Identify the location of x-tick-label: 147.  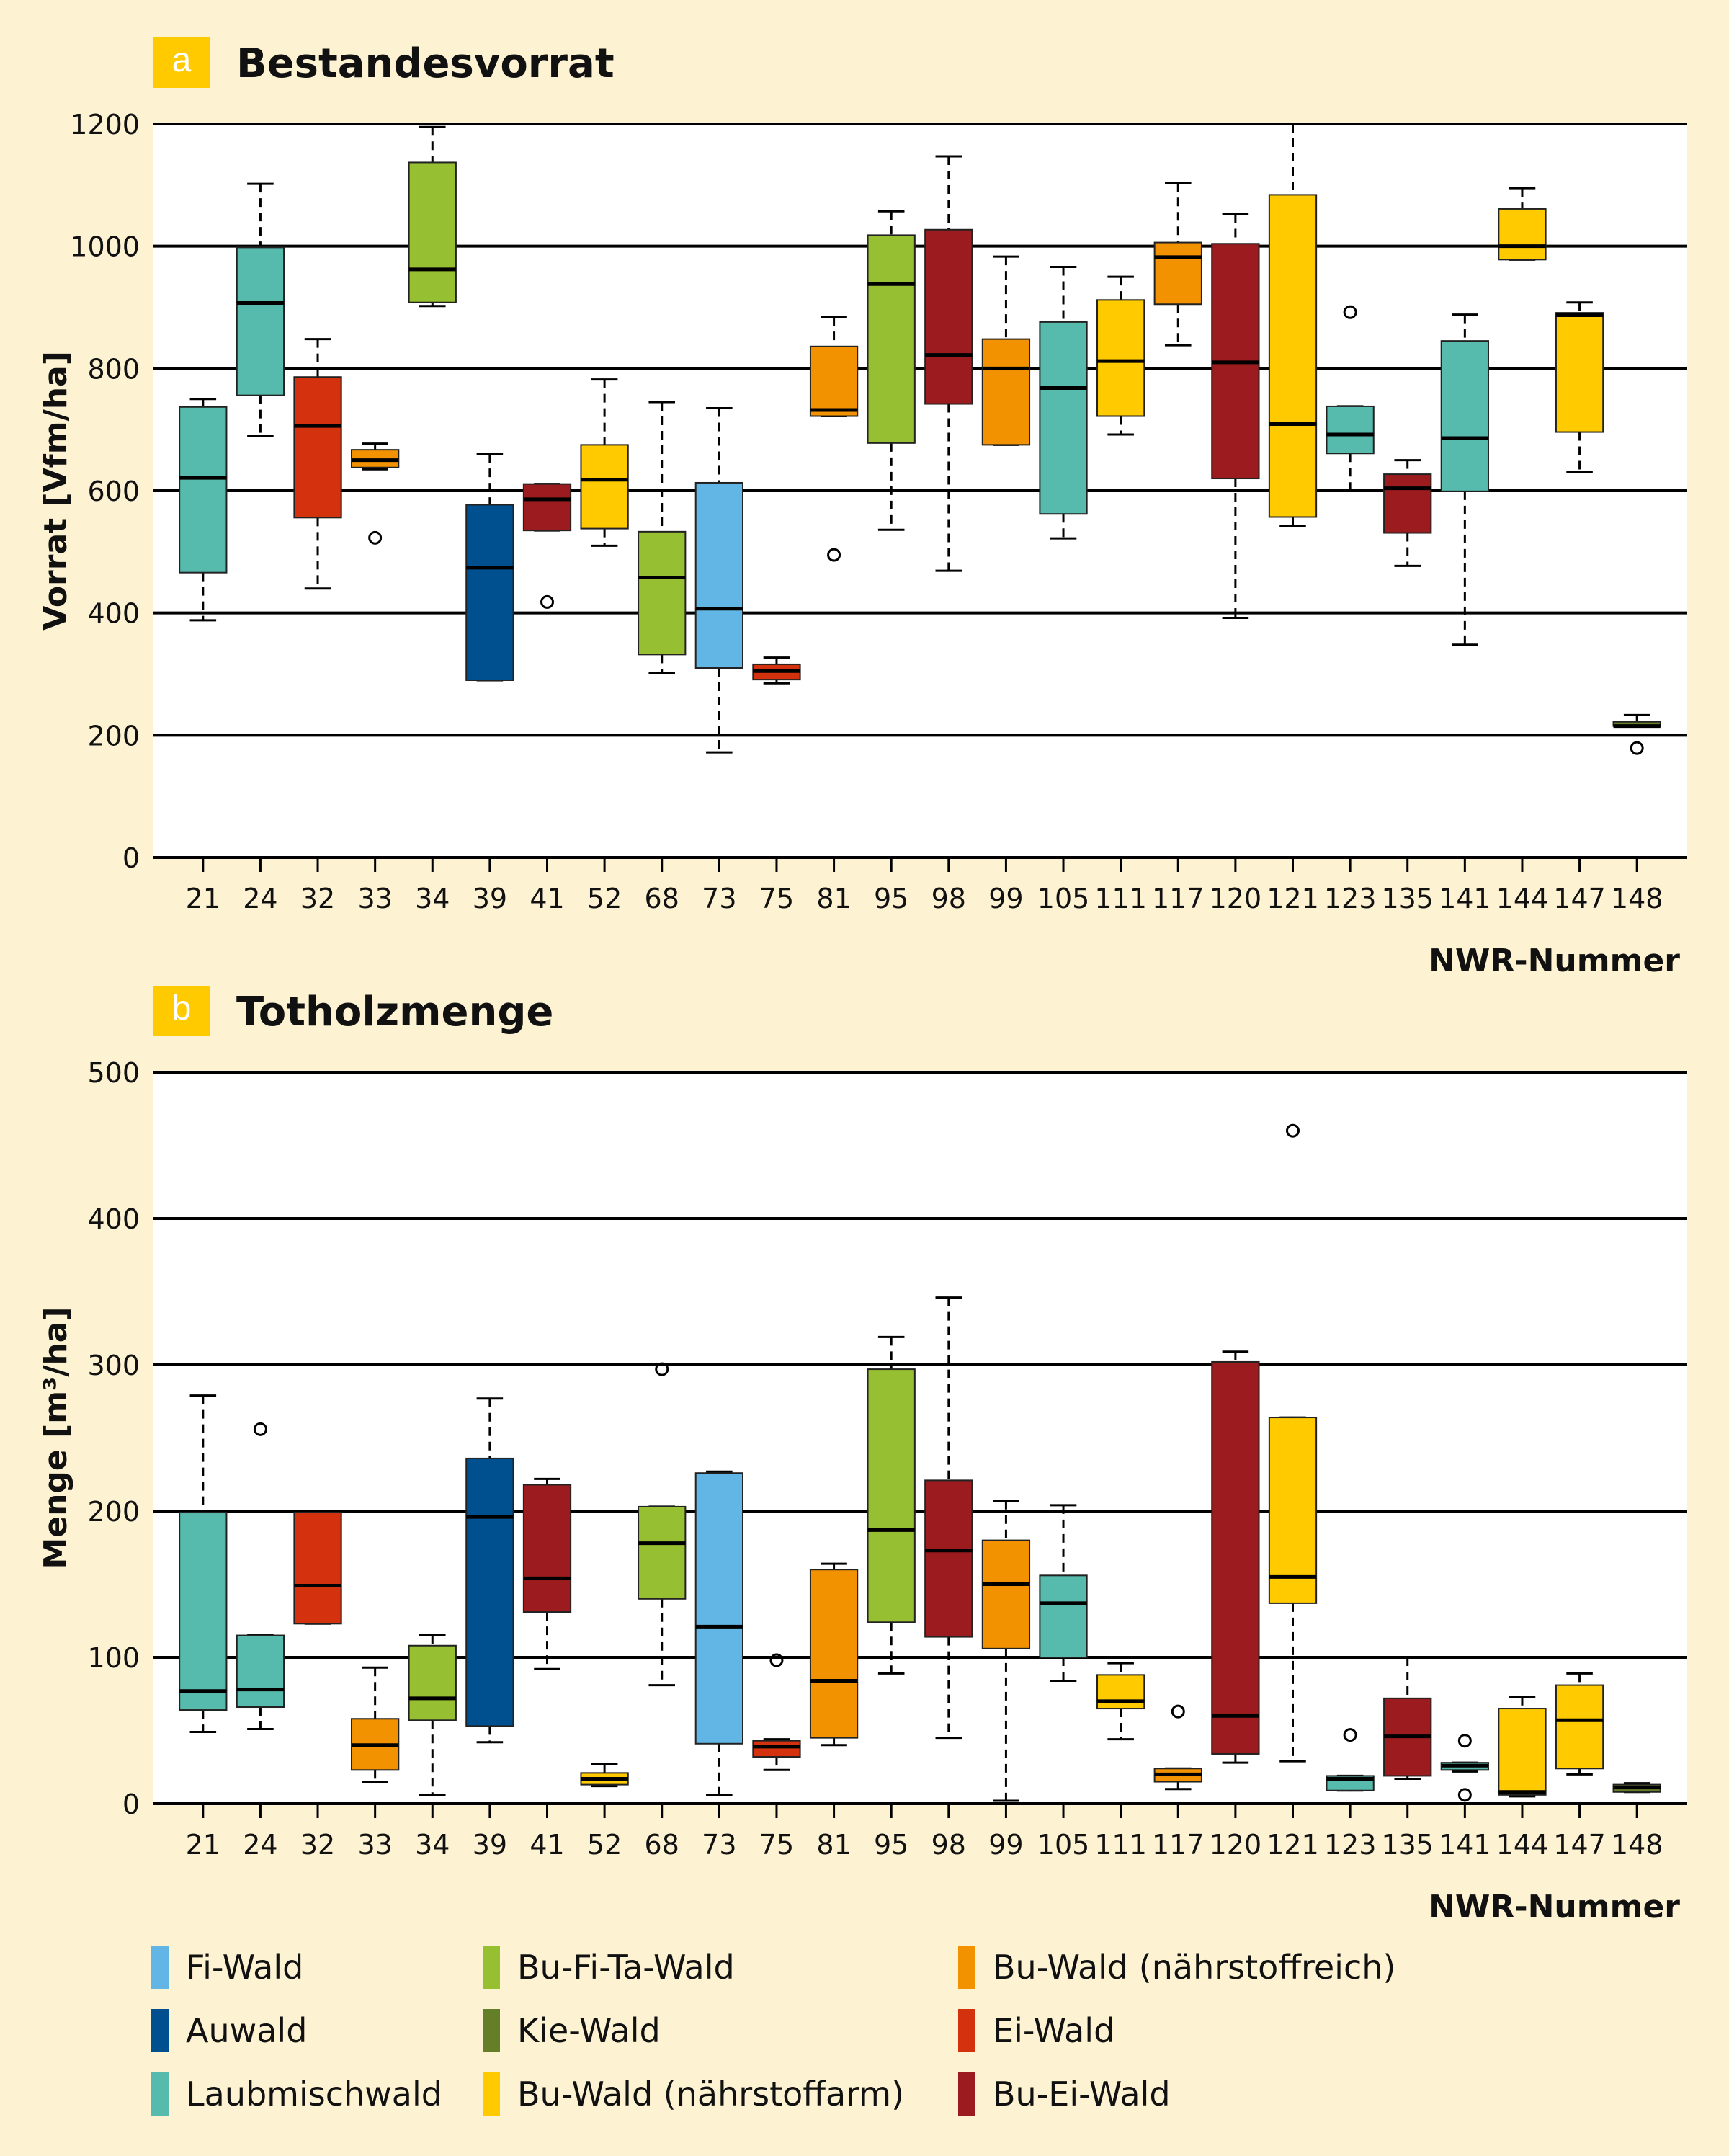
(1580, 898).